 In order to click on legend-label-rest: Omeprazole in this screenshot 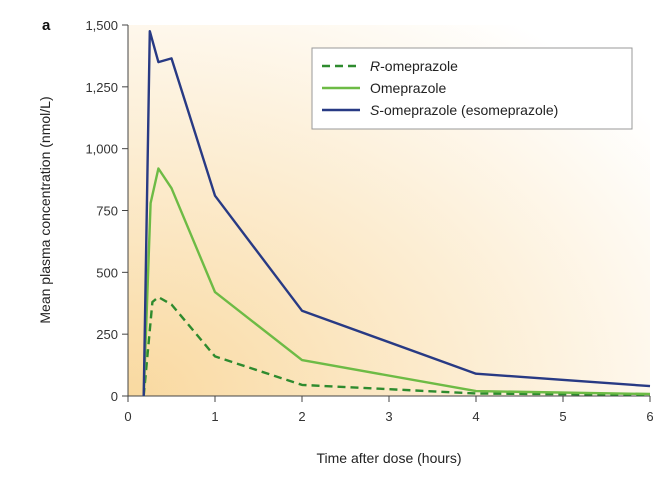, I will do `click(408, 88)`.